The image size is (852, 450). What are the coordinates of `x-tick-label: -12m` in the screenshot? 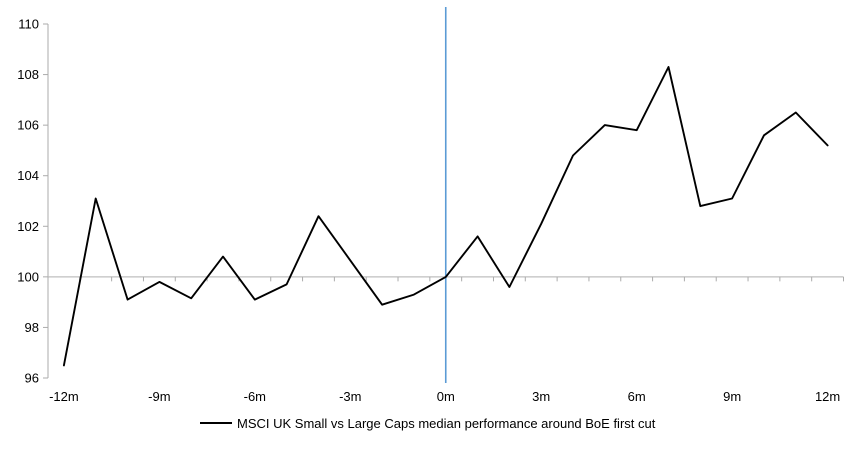 It's located at (64, 396).